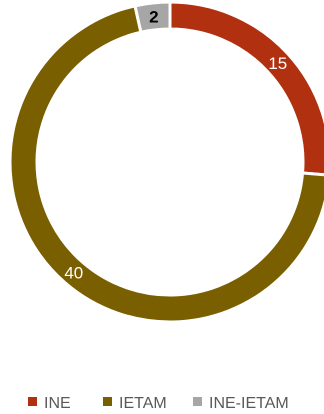 The height and width of the screenshot is (414, 324). Describe the element at coordinates (57, 403) in the screenshot. I see `legend-label-ine: INE` at that location.